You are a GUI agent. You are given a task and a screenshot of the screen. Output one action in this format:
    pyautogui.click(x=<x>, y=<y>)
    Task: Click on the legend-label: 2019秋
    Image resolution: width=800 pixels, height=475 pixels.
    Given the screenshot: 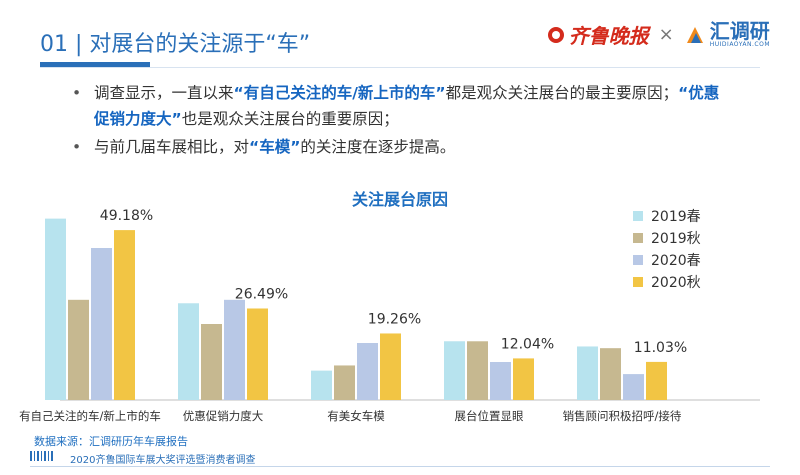 What is the action you would take?
    pyautogui.click(x=676, y=239)
    